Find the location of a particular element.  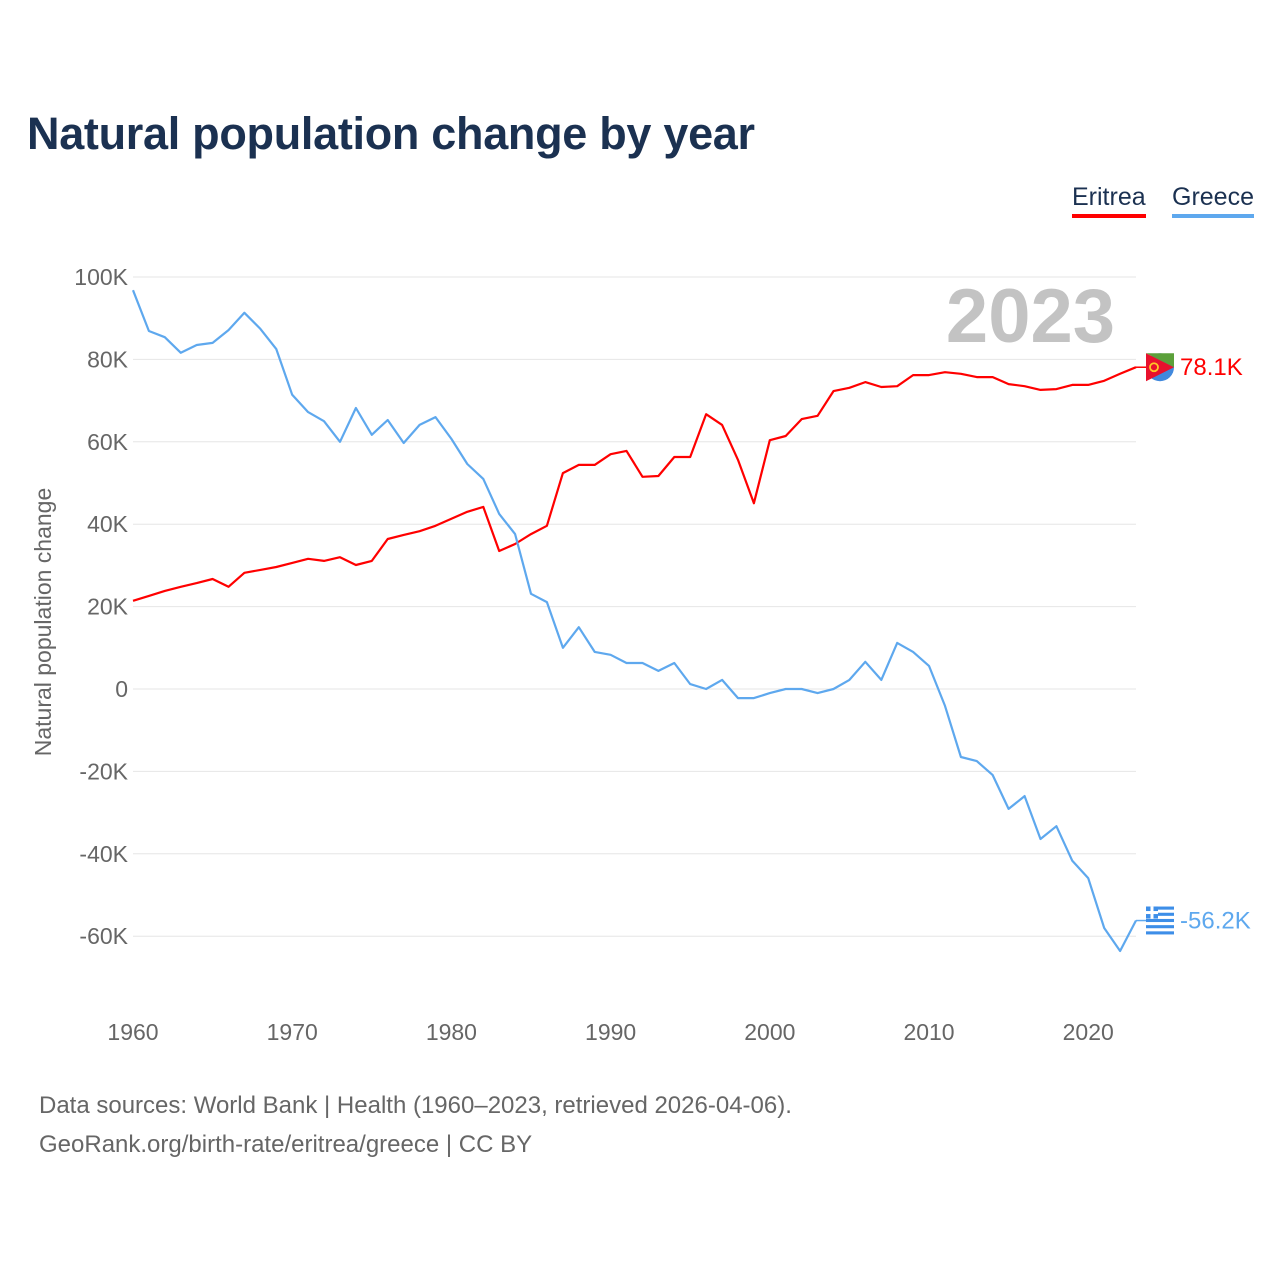

flag-cross-h is located at coordinates (1152, 913).